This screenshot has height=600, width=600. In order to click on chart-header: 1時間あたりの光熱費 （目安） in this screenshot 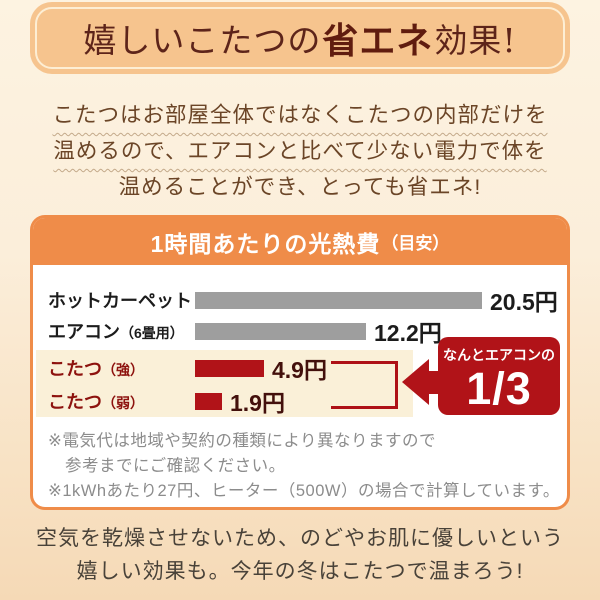, I will do `click(300, 241)`.